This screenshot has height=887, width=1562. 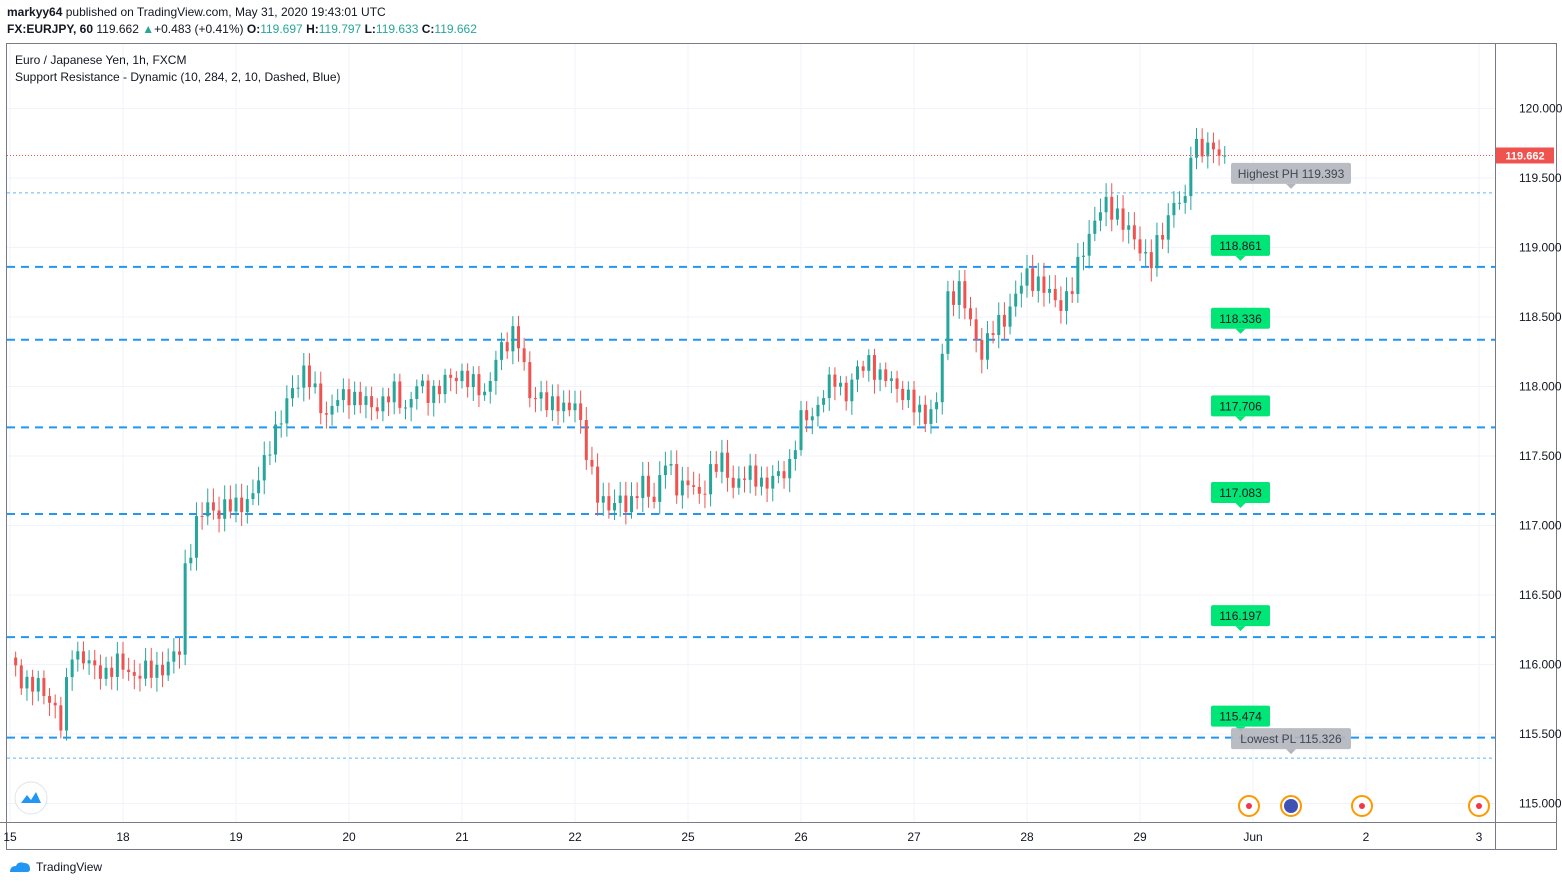 What do you see at coordinates (1540, 178) in the screenshot?
I see `price-tick-label: 119.500` at bounding box center [1540, 178].